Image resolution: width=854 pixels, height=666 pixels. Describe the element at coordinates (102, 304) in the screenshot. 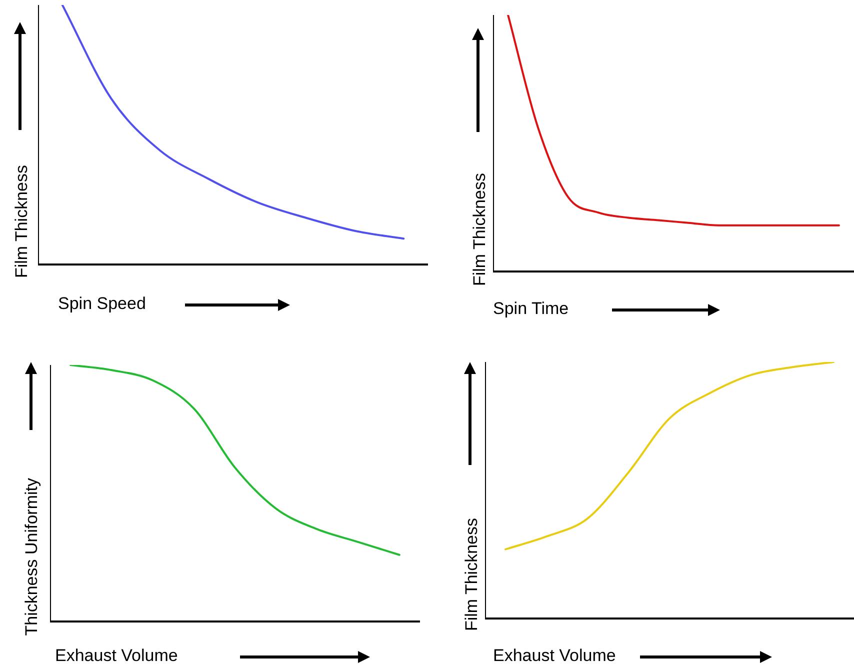

I see `x-axis-title: Spin Speed` at that location.